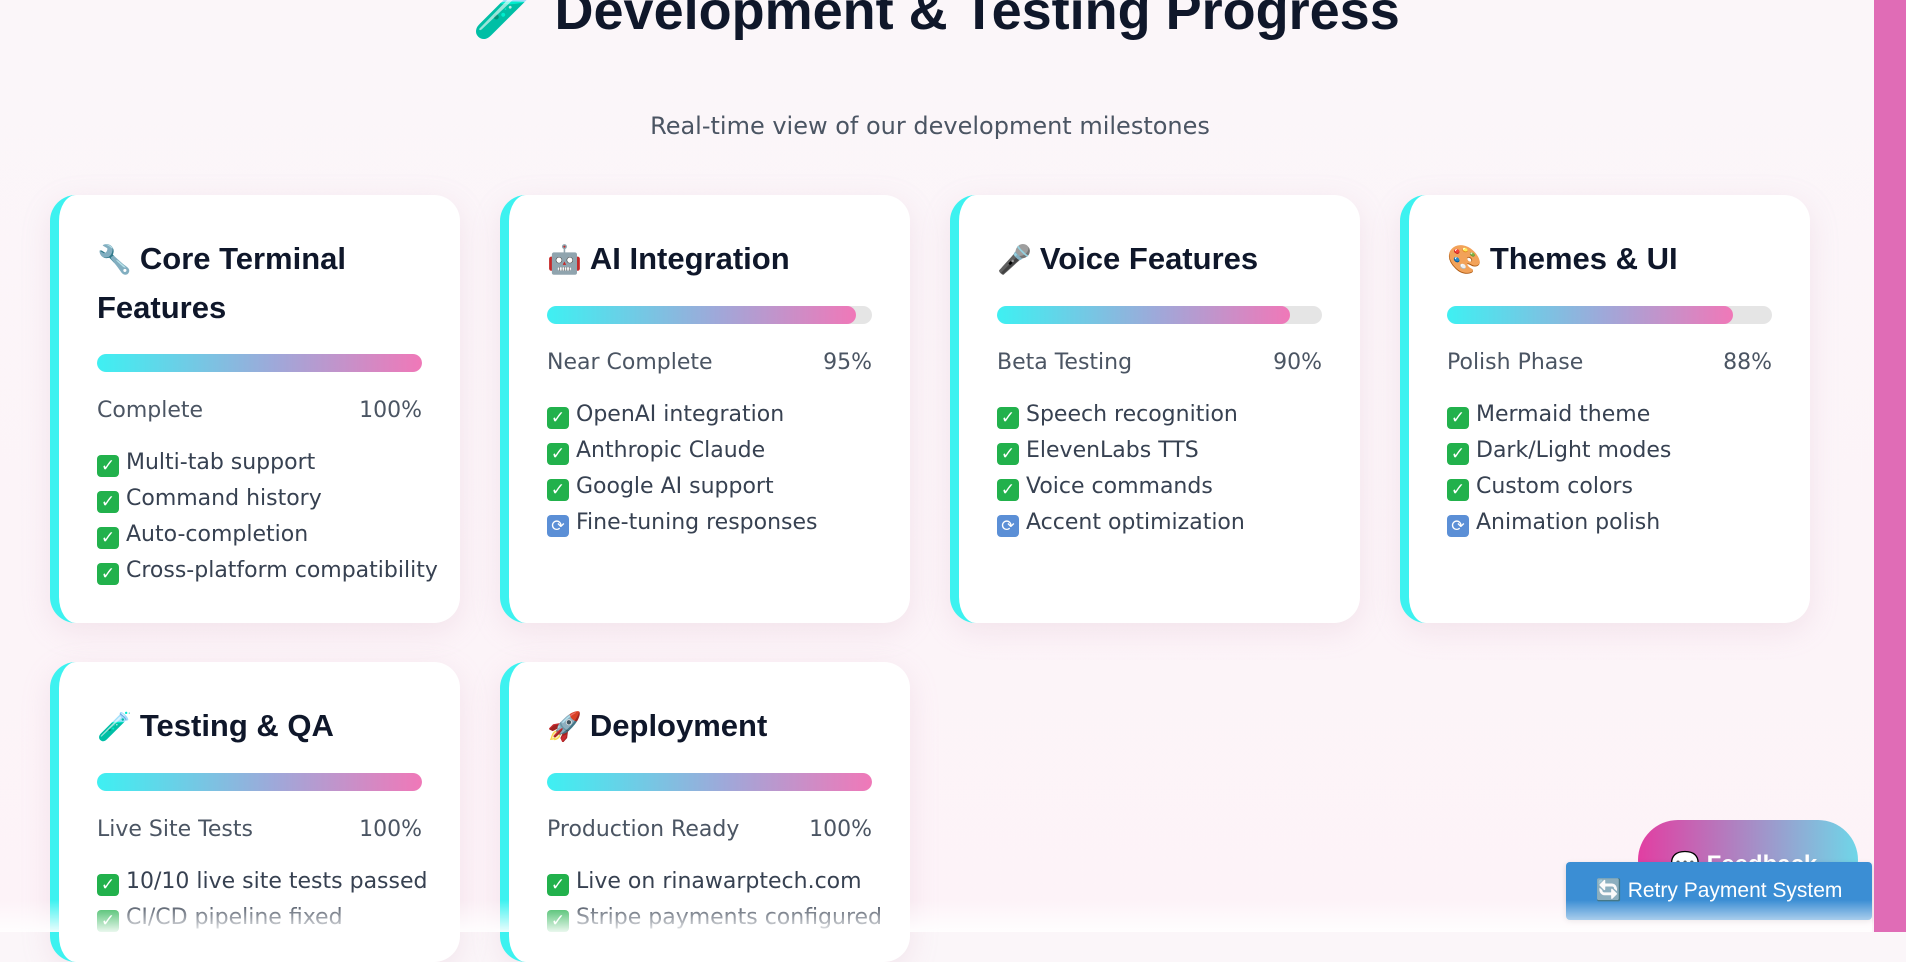  I want to click on list-item: ✓ ElevenLabs TTS, so click(1159, 451).